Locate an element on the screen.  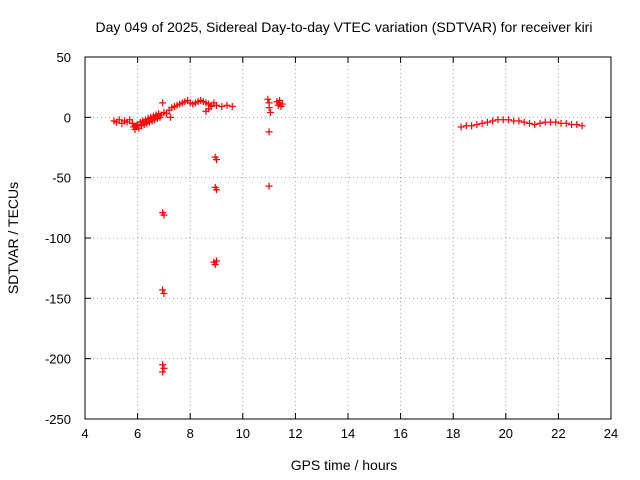
y-tick-label: -150 is located at coordinates (58, 298).